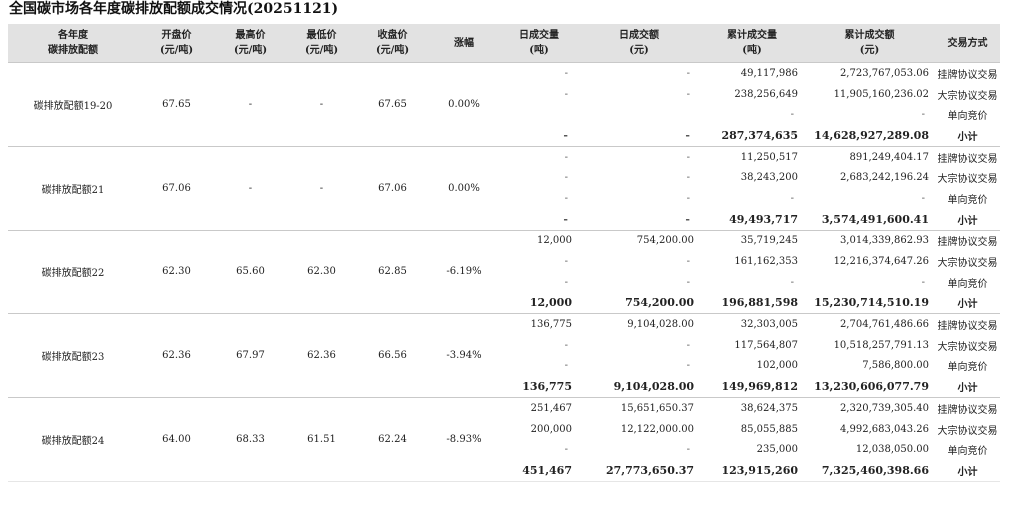 The image size is (1014, 505). What do you see at coordinates (250, 43) in the screenshot?
I see `header-high-price: 最高价 (元/吨)` at bounding box center [250, 43].